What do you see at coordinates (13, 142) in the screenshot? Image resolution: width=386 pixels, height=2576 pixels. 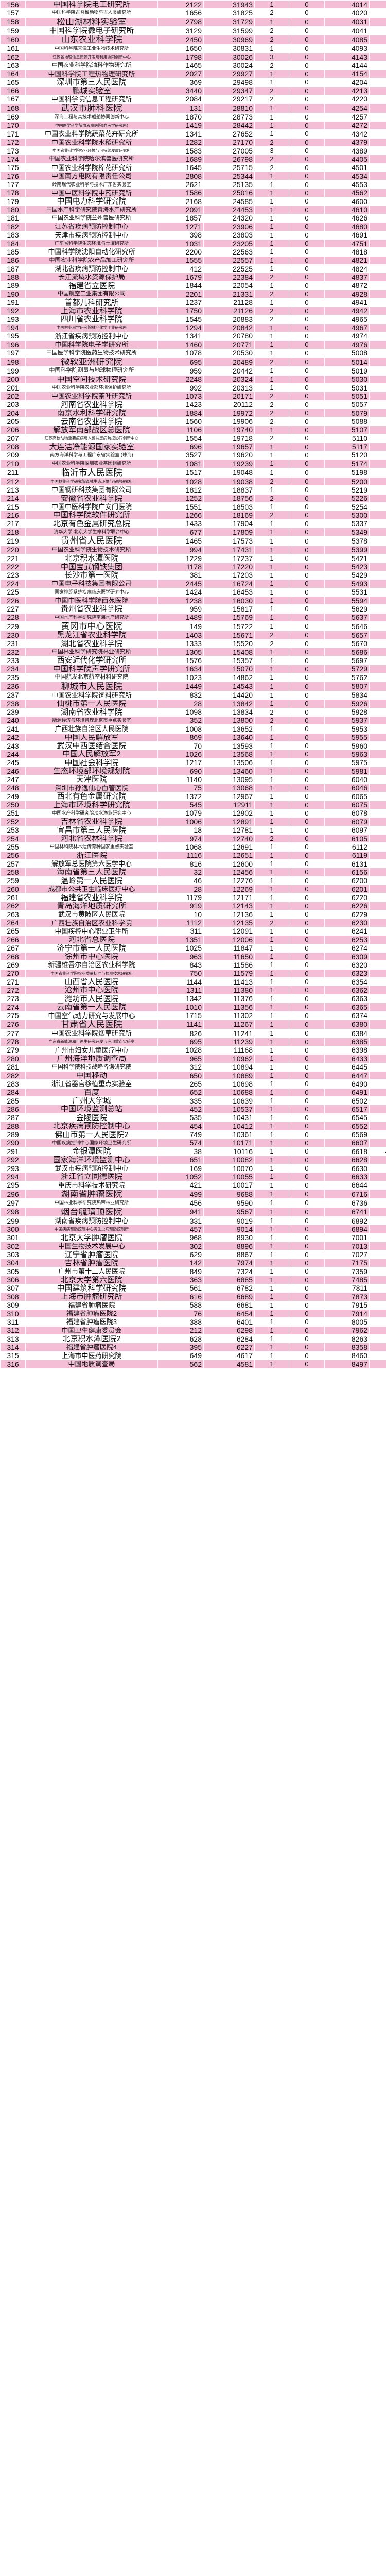 I see `cell-rank: 172` at bounding box center [13, 142].